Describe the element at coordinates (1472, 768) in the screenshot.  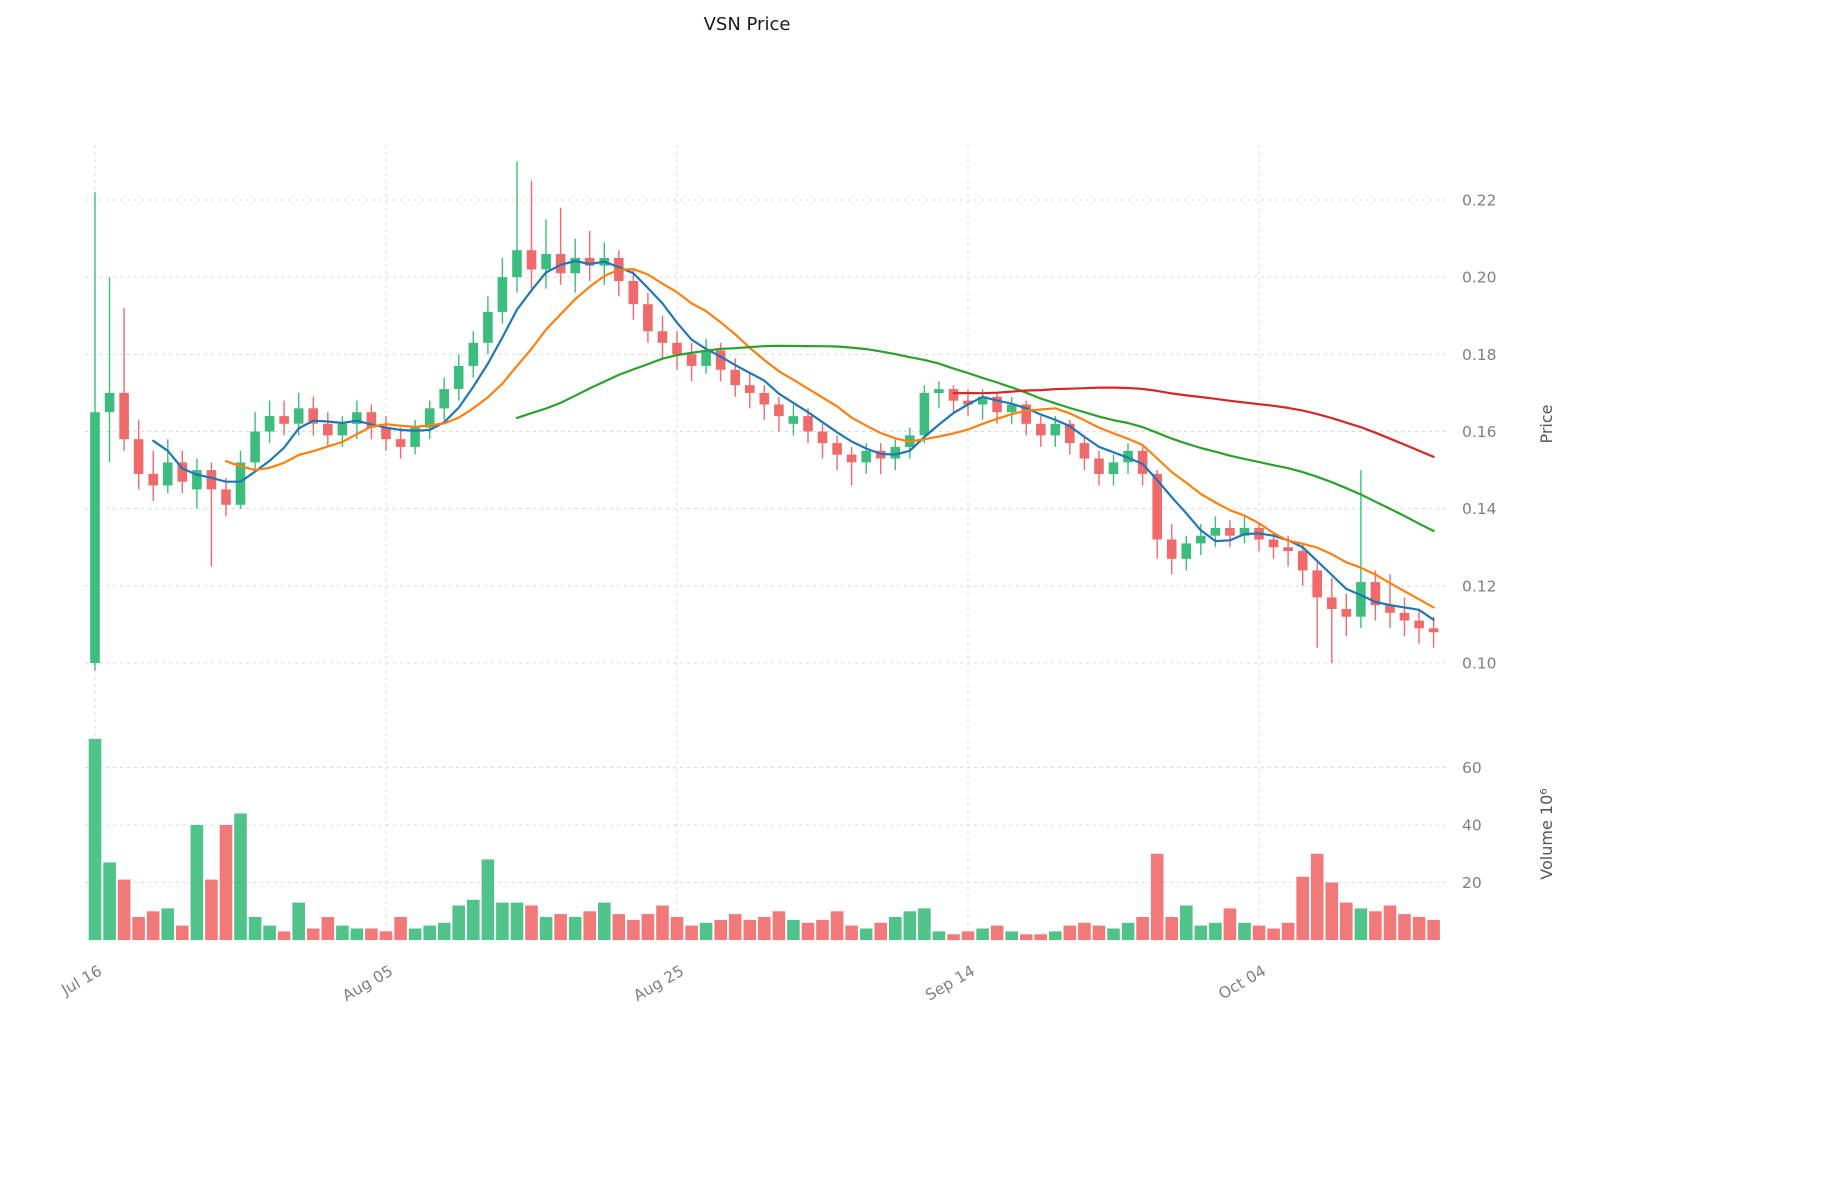
I see `volume-tick-label: 60` at that location.